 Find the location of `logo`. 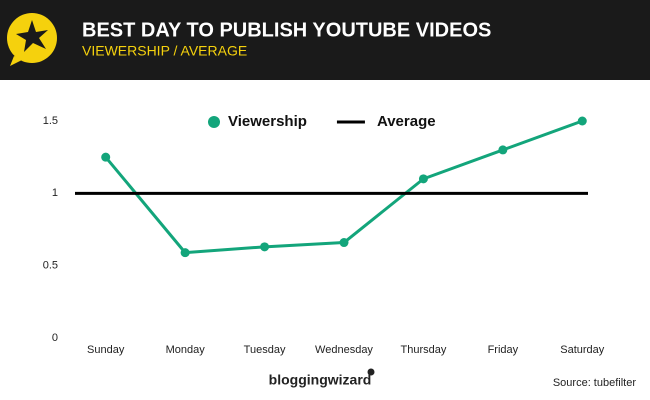

logo is located at coordinates (32, 39).